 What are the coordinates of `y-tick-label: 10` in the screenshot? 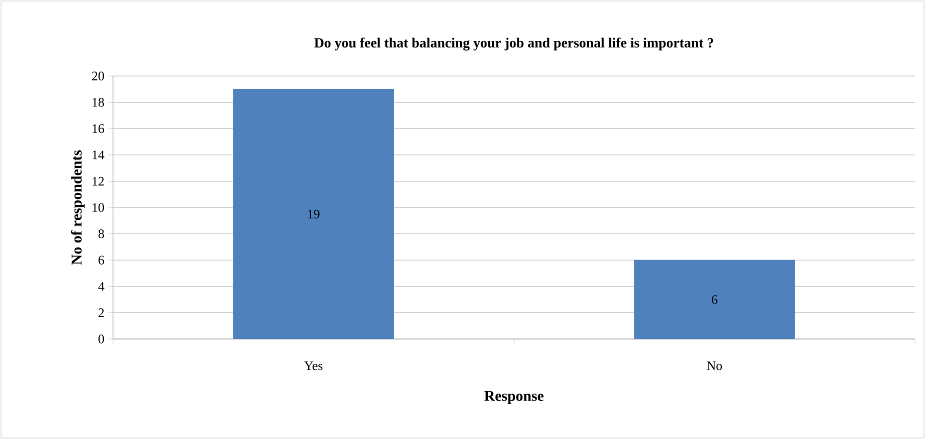 It's located at (98, 207).